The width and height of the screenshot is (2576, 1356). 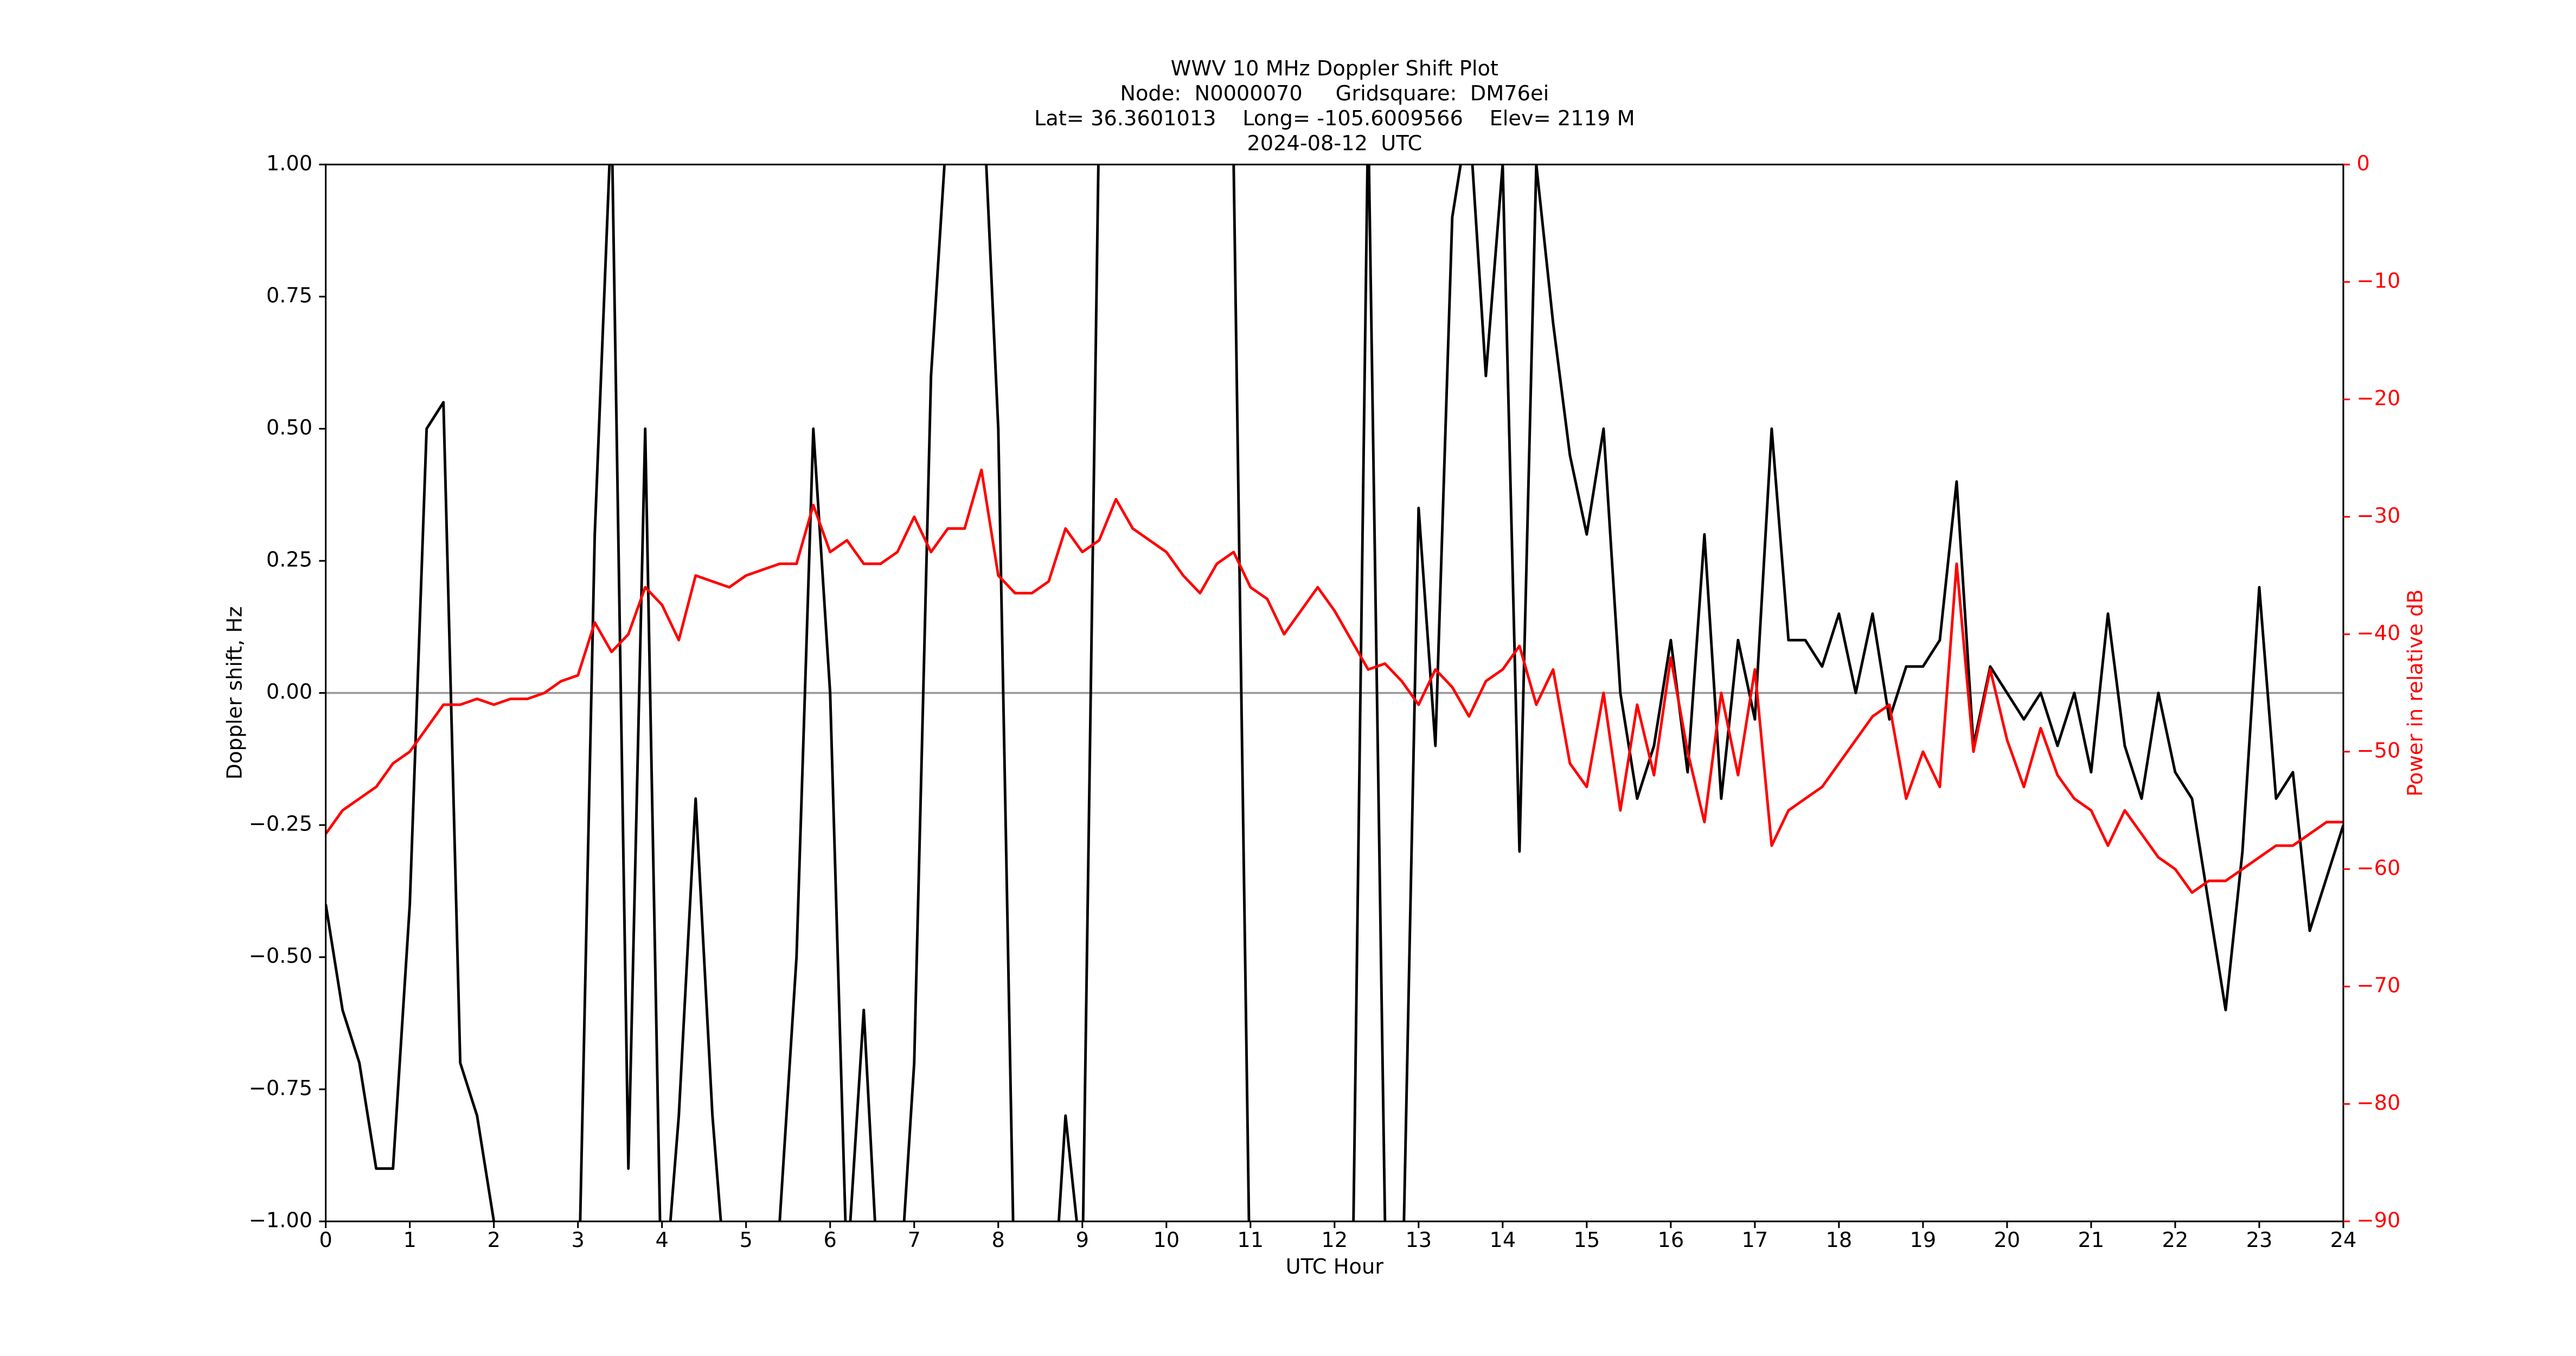 I want to click on x-tick-label: 15, so click(x=1586, y=1240).